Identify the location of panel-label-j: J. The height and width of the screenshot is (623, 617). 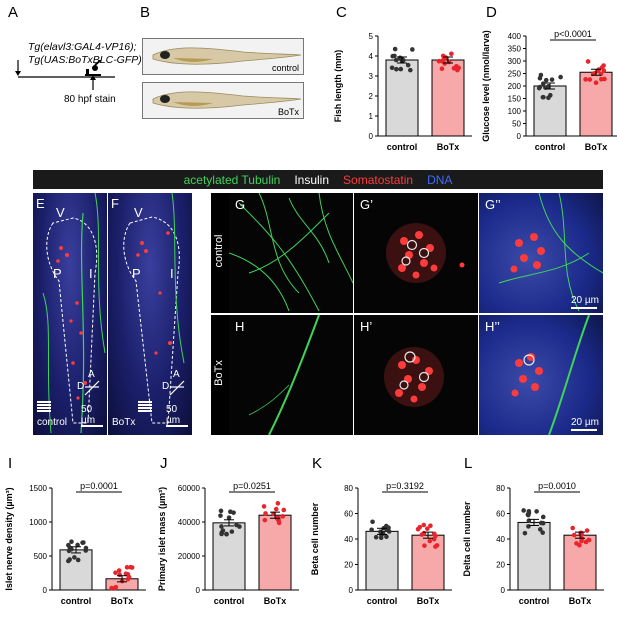
(164, 463).